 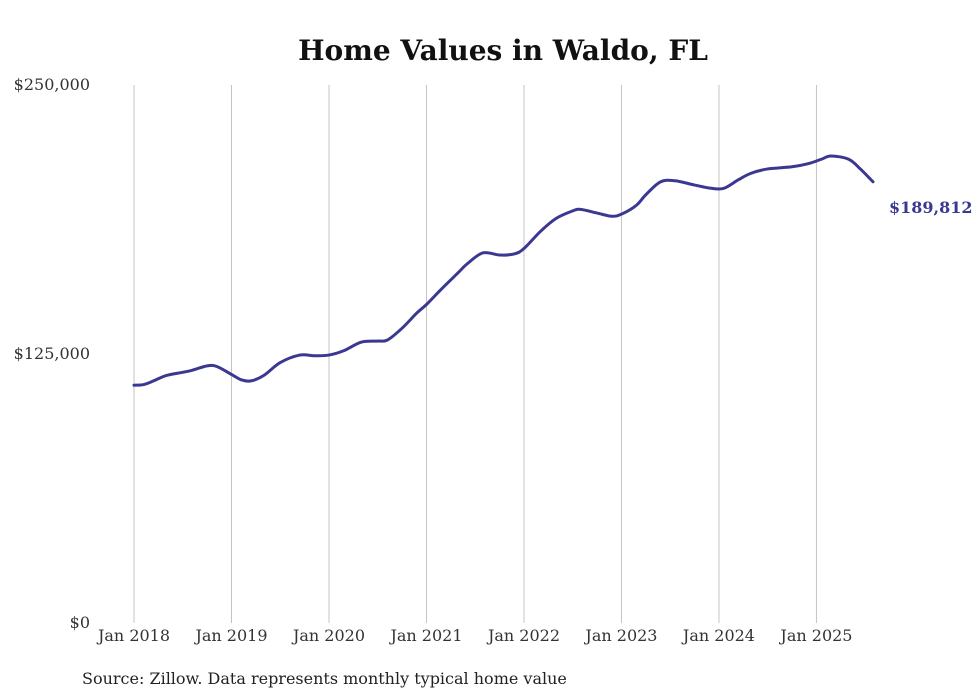 I want to click on x-tick-label-2018: Jan 2018, so click(x=133, y=635).